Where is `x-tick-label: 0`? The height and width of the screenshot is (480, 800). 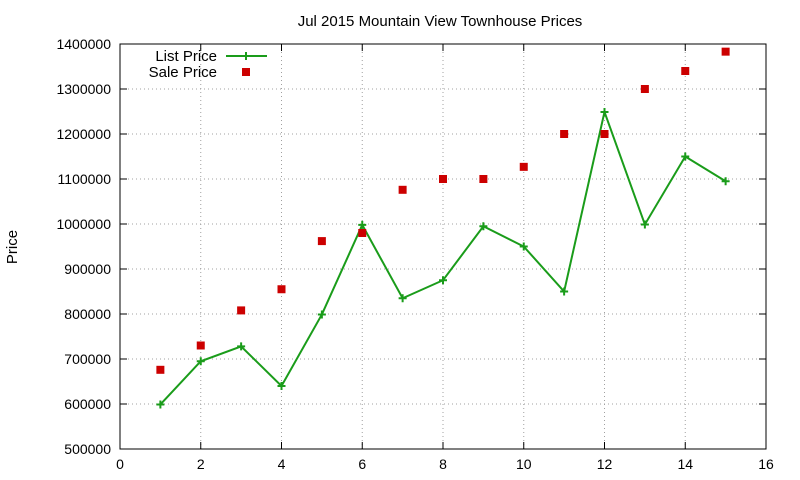
x-tick-label: 0 is located at coordinates (120, 464).